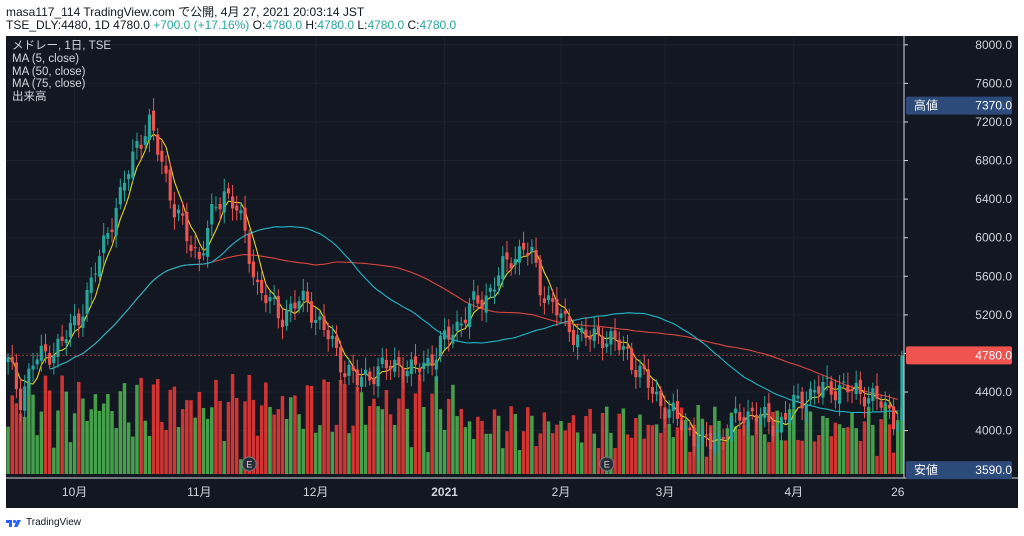 This screenshot has width=1024, height=536. Describe the element at coordinates (993, 315) in the screenshot. I see `price-tick-label: 5200.0` at that location.